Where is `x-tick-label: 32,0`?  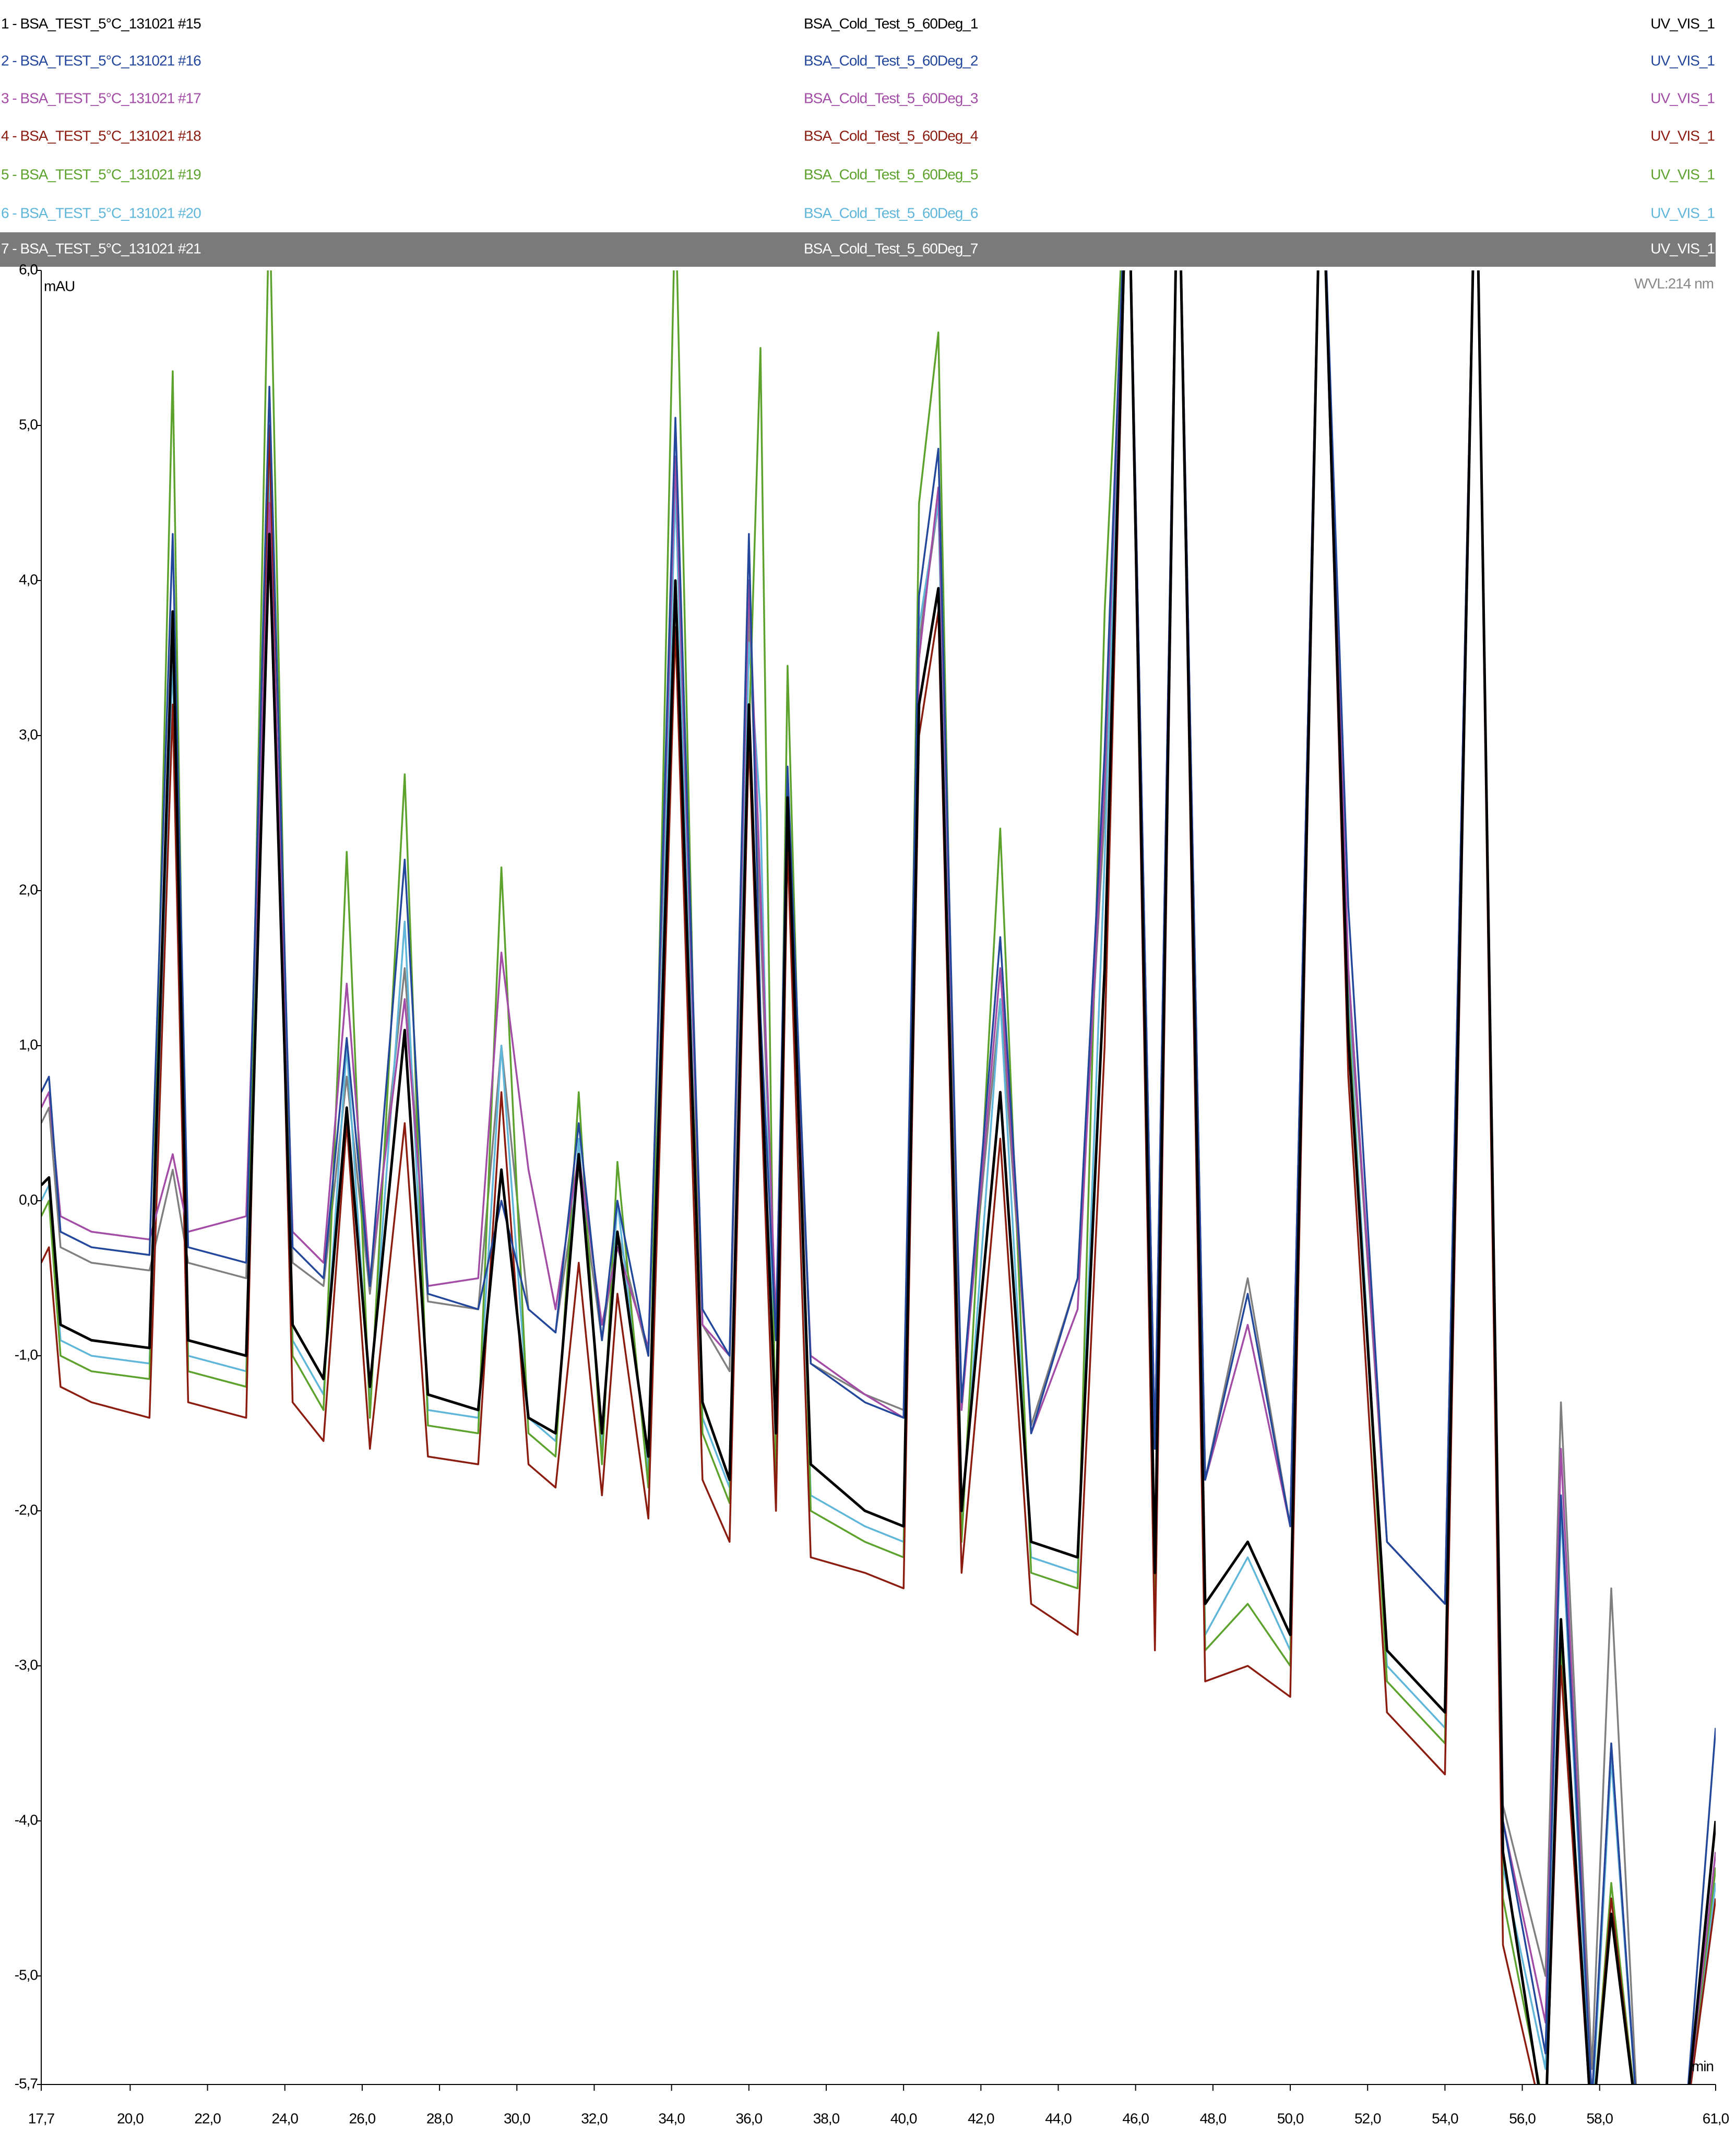 x-tick-label: 32,0 is located at coordinates (594, 2118).